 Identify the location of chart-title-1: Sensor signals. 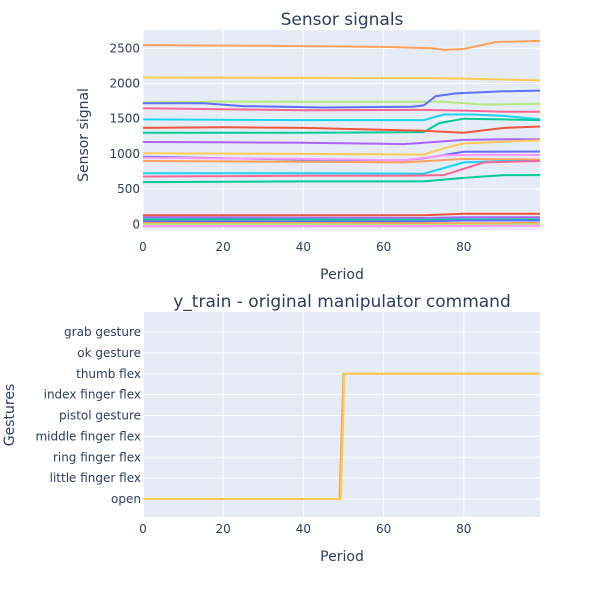
(342, 20).